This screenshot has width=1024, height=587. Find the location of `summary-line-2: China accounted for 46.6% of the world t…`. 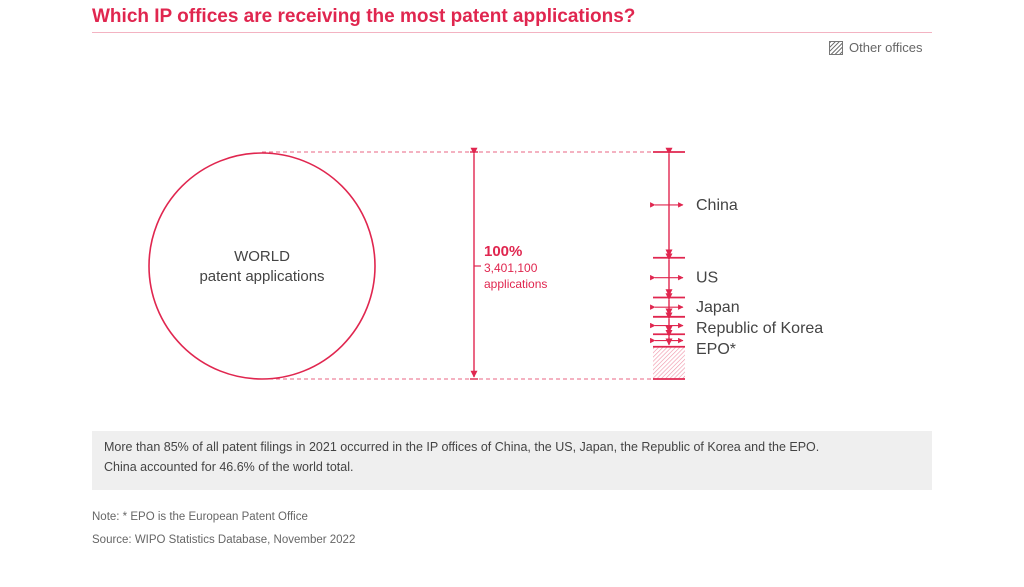

summary-line-2: China accounted for 46.6% of the world t… is located at coordinates (229, 467).